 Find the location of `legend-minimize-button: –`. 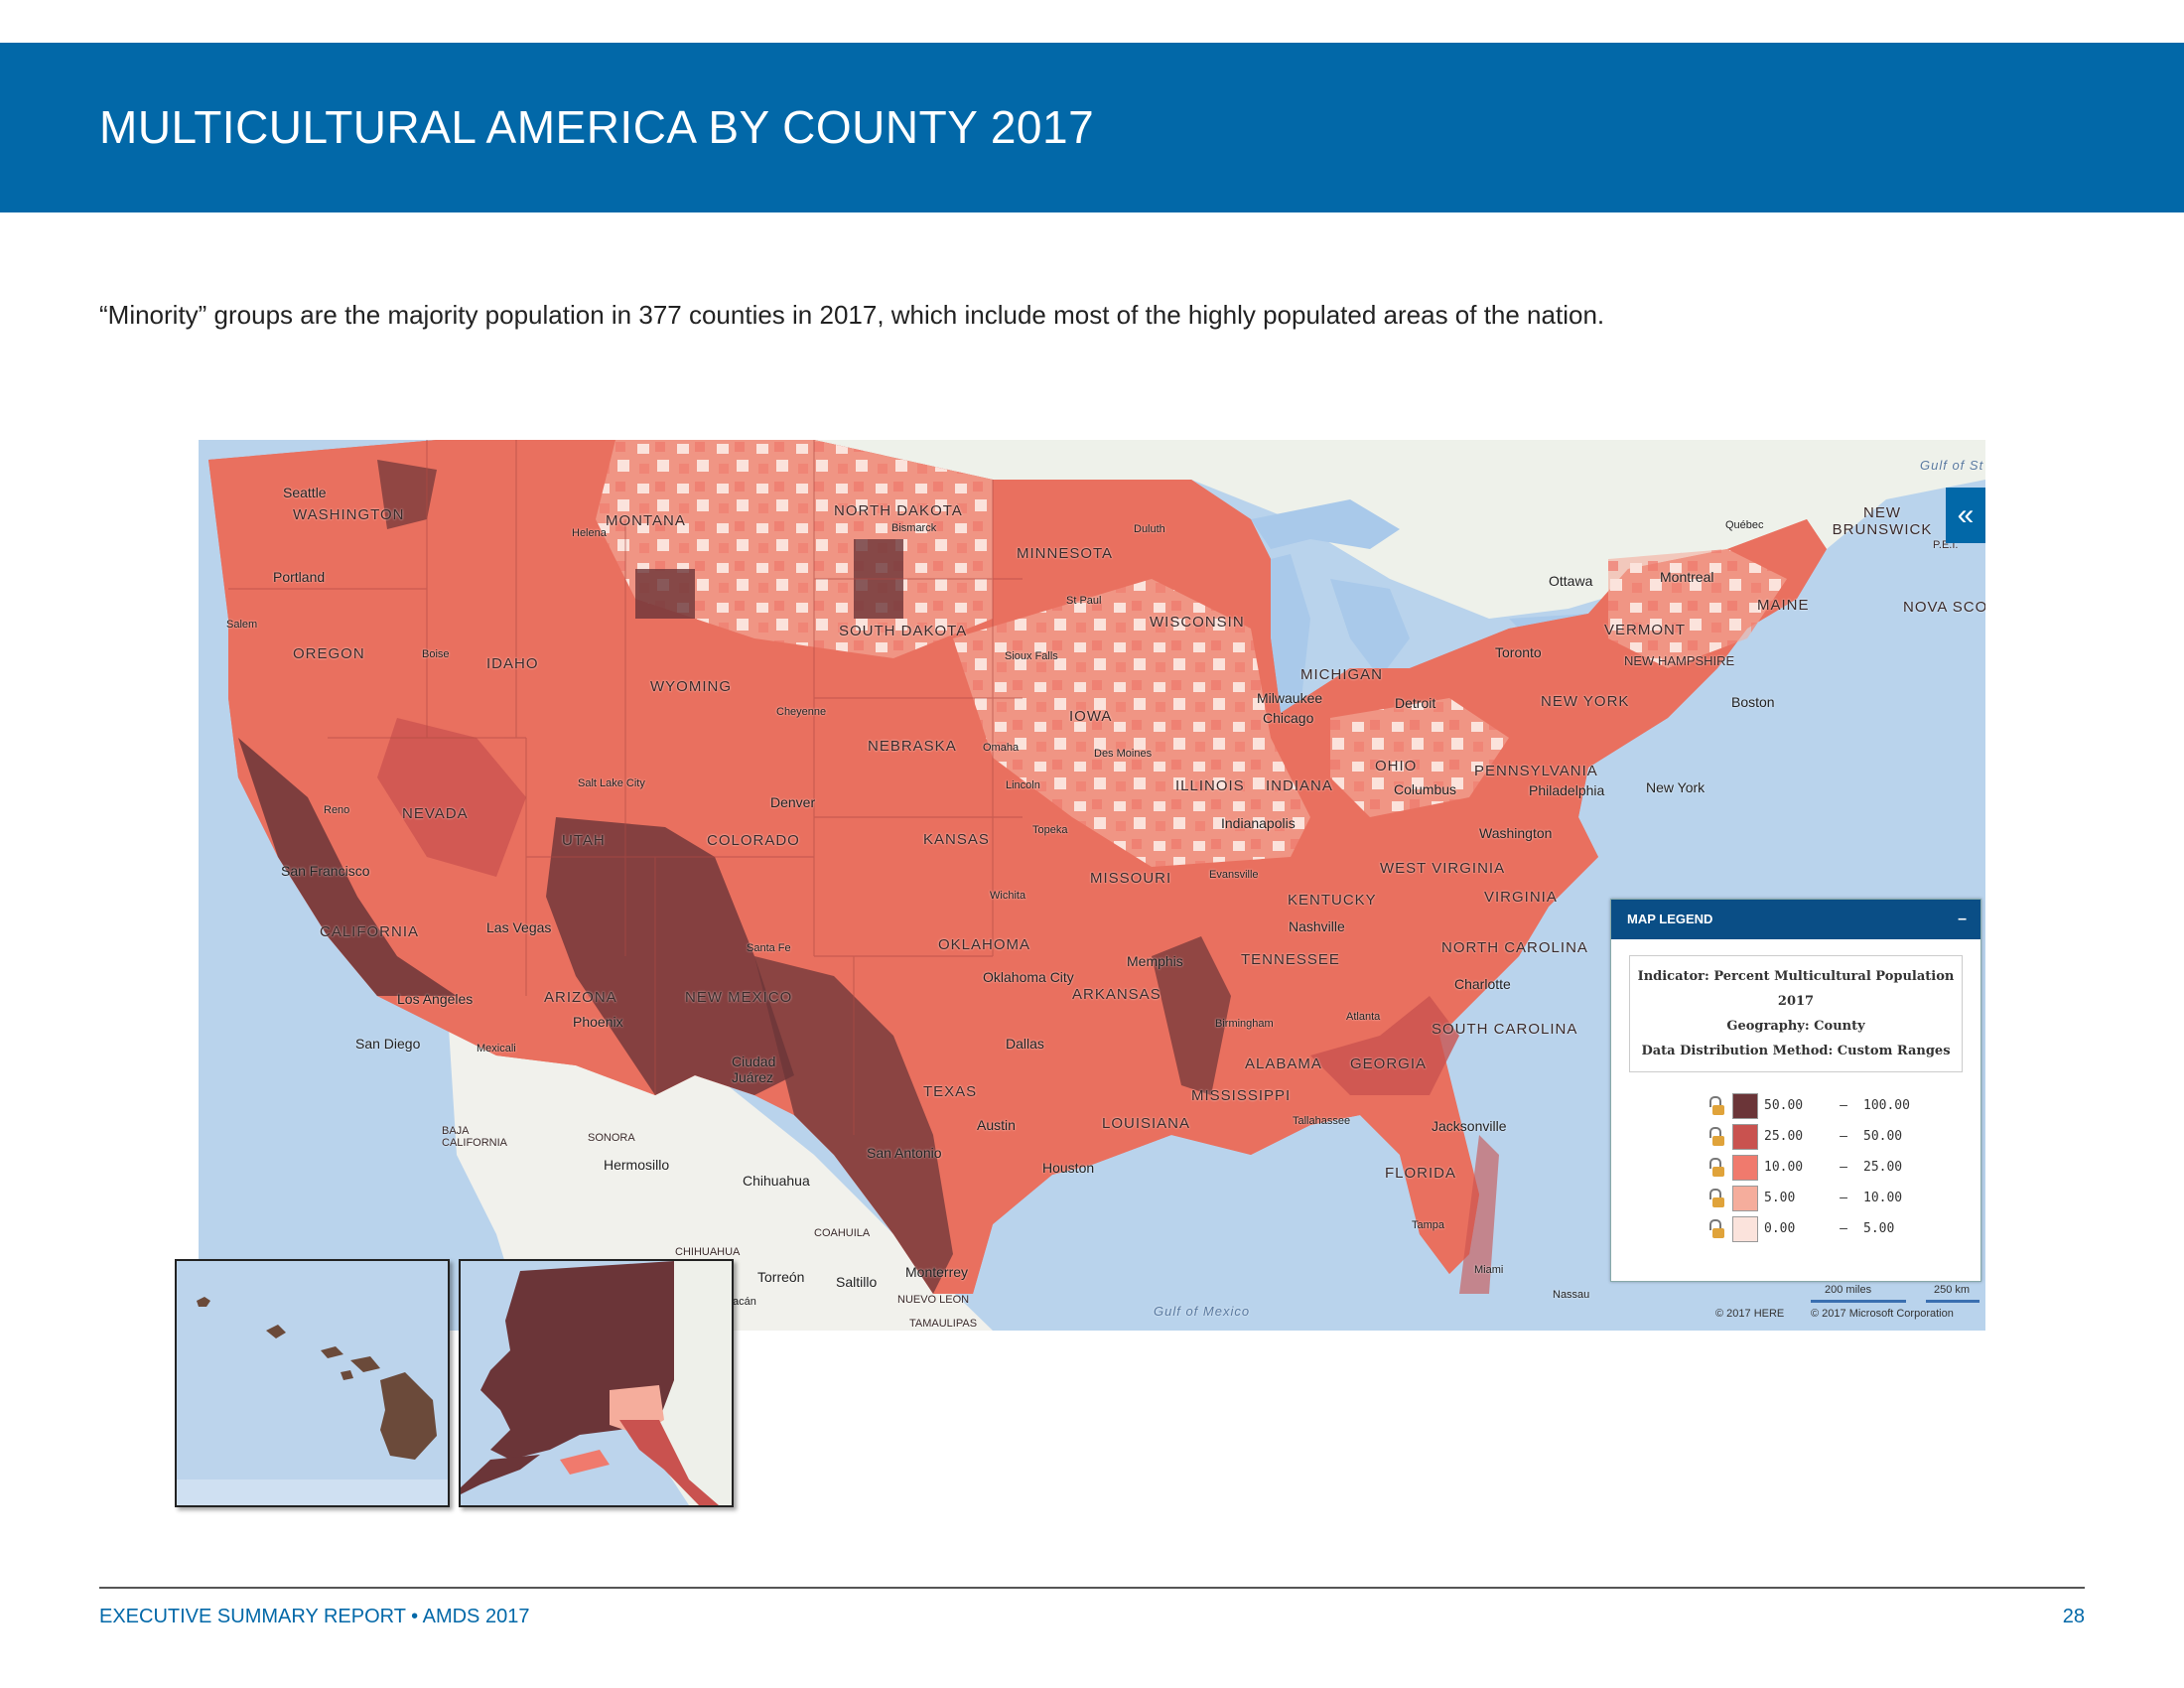

legend-minimize-button: – is located at coordinates (1962, 919).